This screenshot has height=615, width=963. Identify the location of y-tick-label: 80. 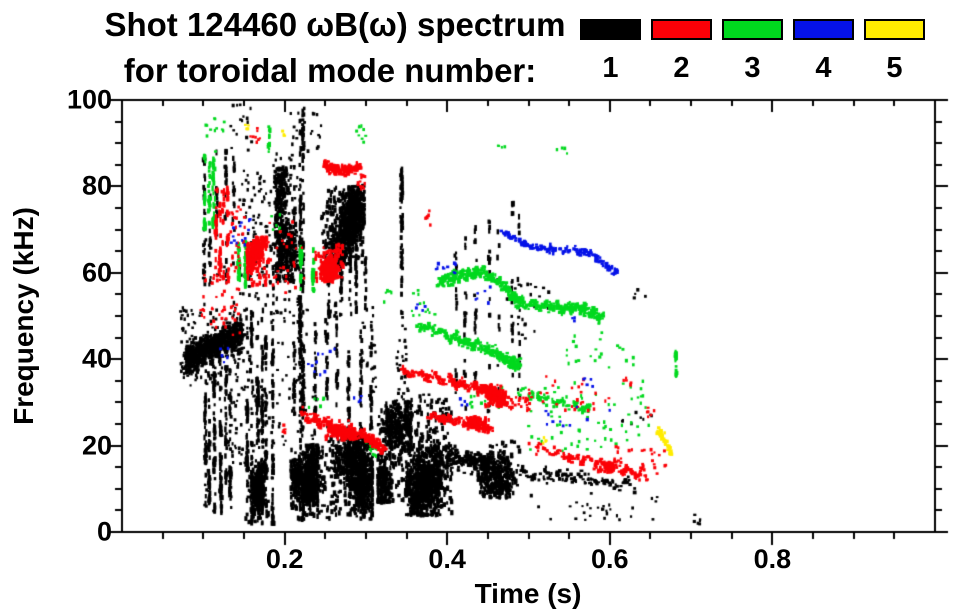
(96, 185).